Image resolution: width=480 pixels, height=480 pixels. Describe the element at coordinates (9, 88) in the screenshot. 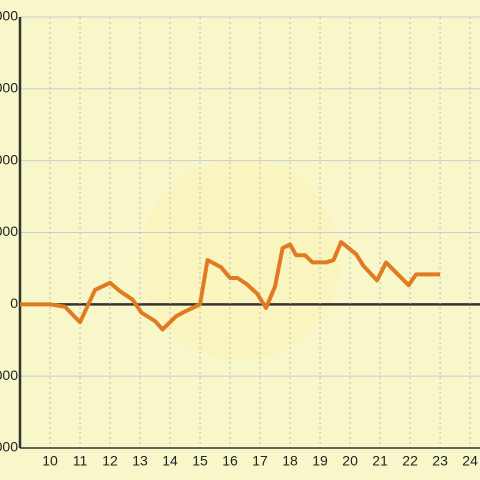

I see `y-tick-label: 9,000` at that location.